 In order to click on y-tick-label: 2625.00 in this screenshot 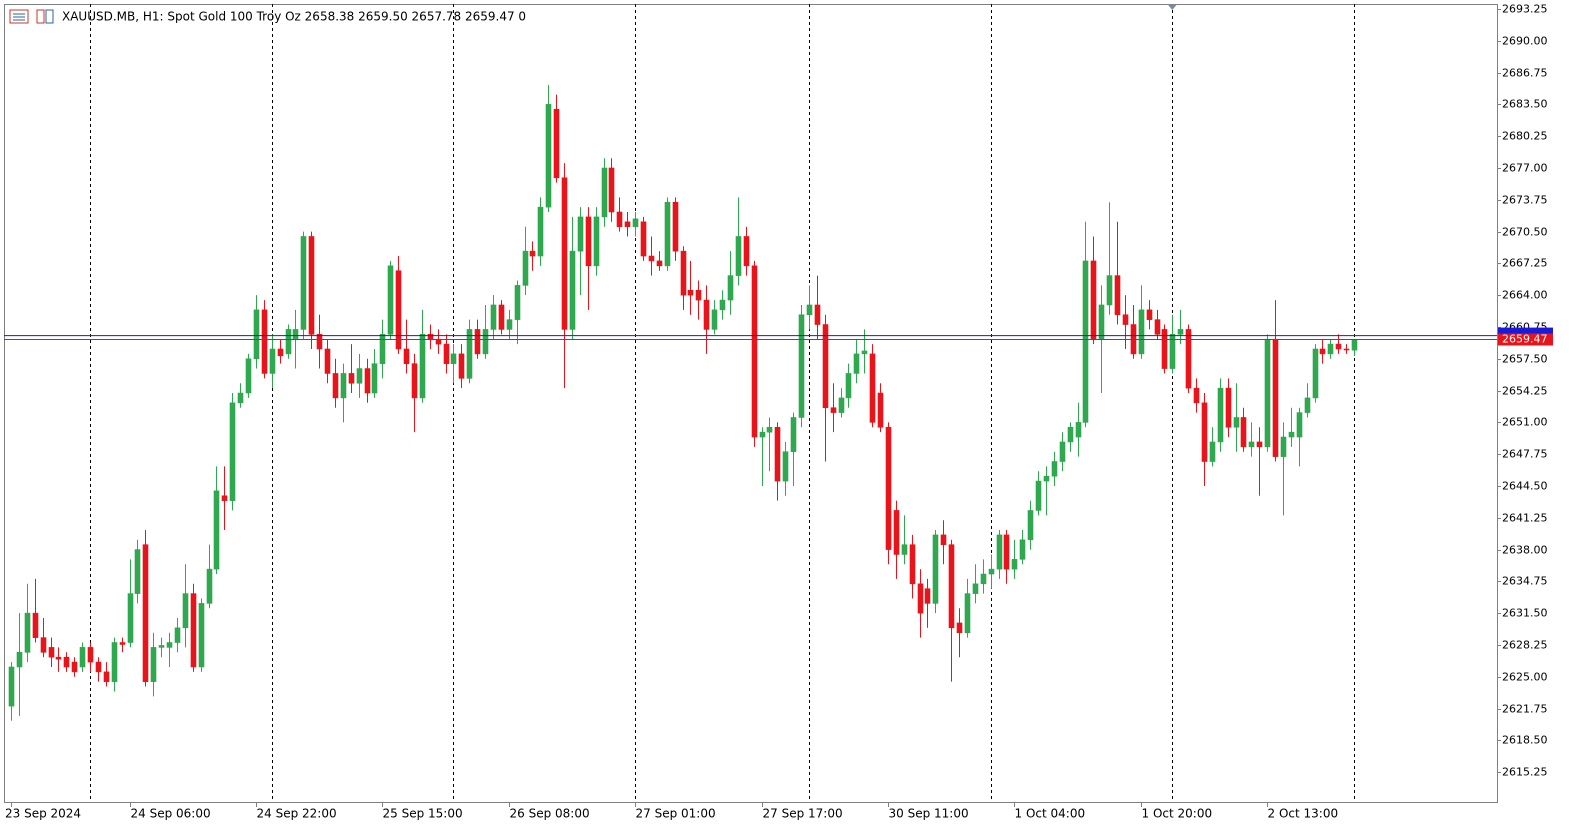, I will do `click(1525, 677)`.